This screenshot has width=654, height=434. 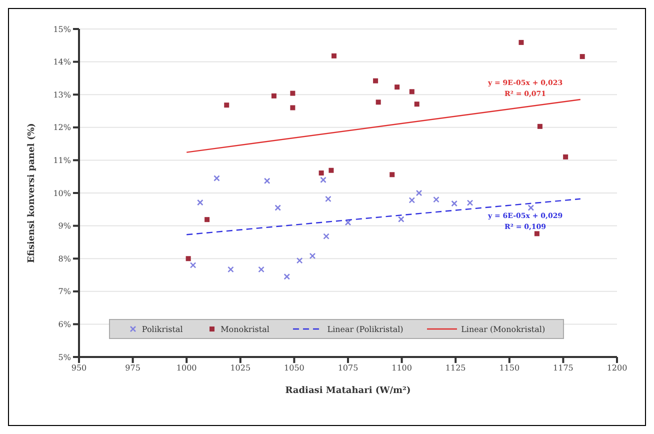 I want to click on x-tick-label: 1125, so click(x=455, y=368).